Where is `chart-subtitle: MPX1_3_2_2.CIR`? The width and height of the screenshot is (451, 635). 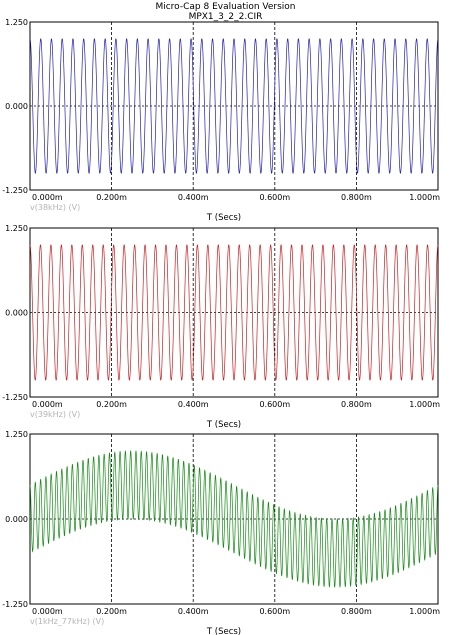 chart-subtitle: MPX1_3_2_2.CIR is located at coordinates (225, 17).